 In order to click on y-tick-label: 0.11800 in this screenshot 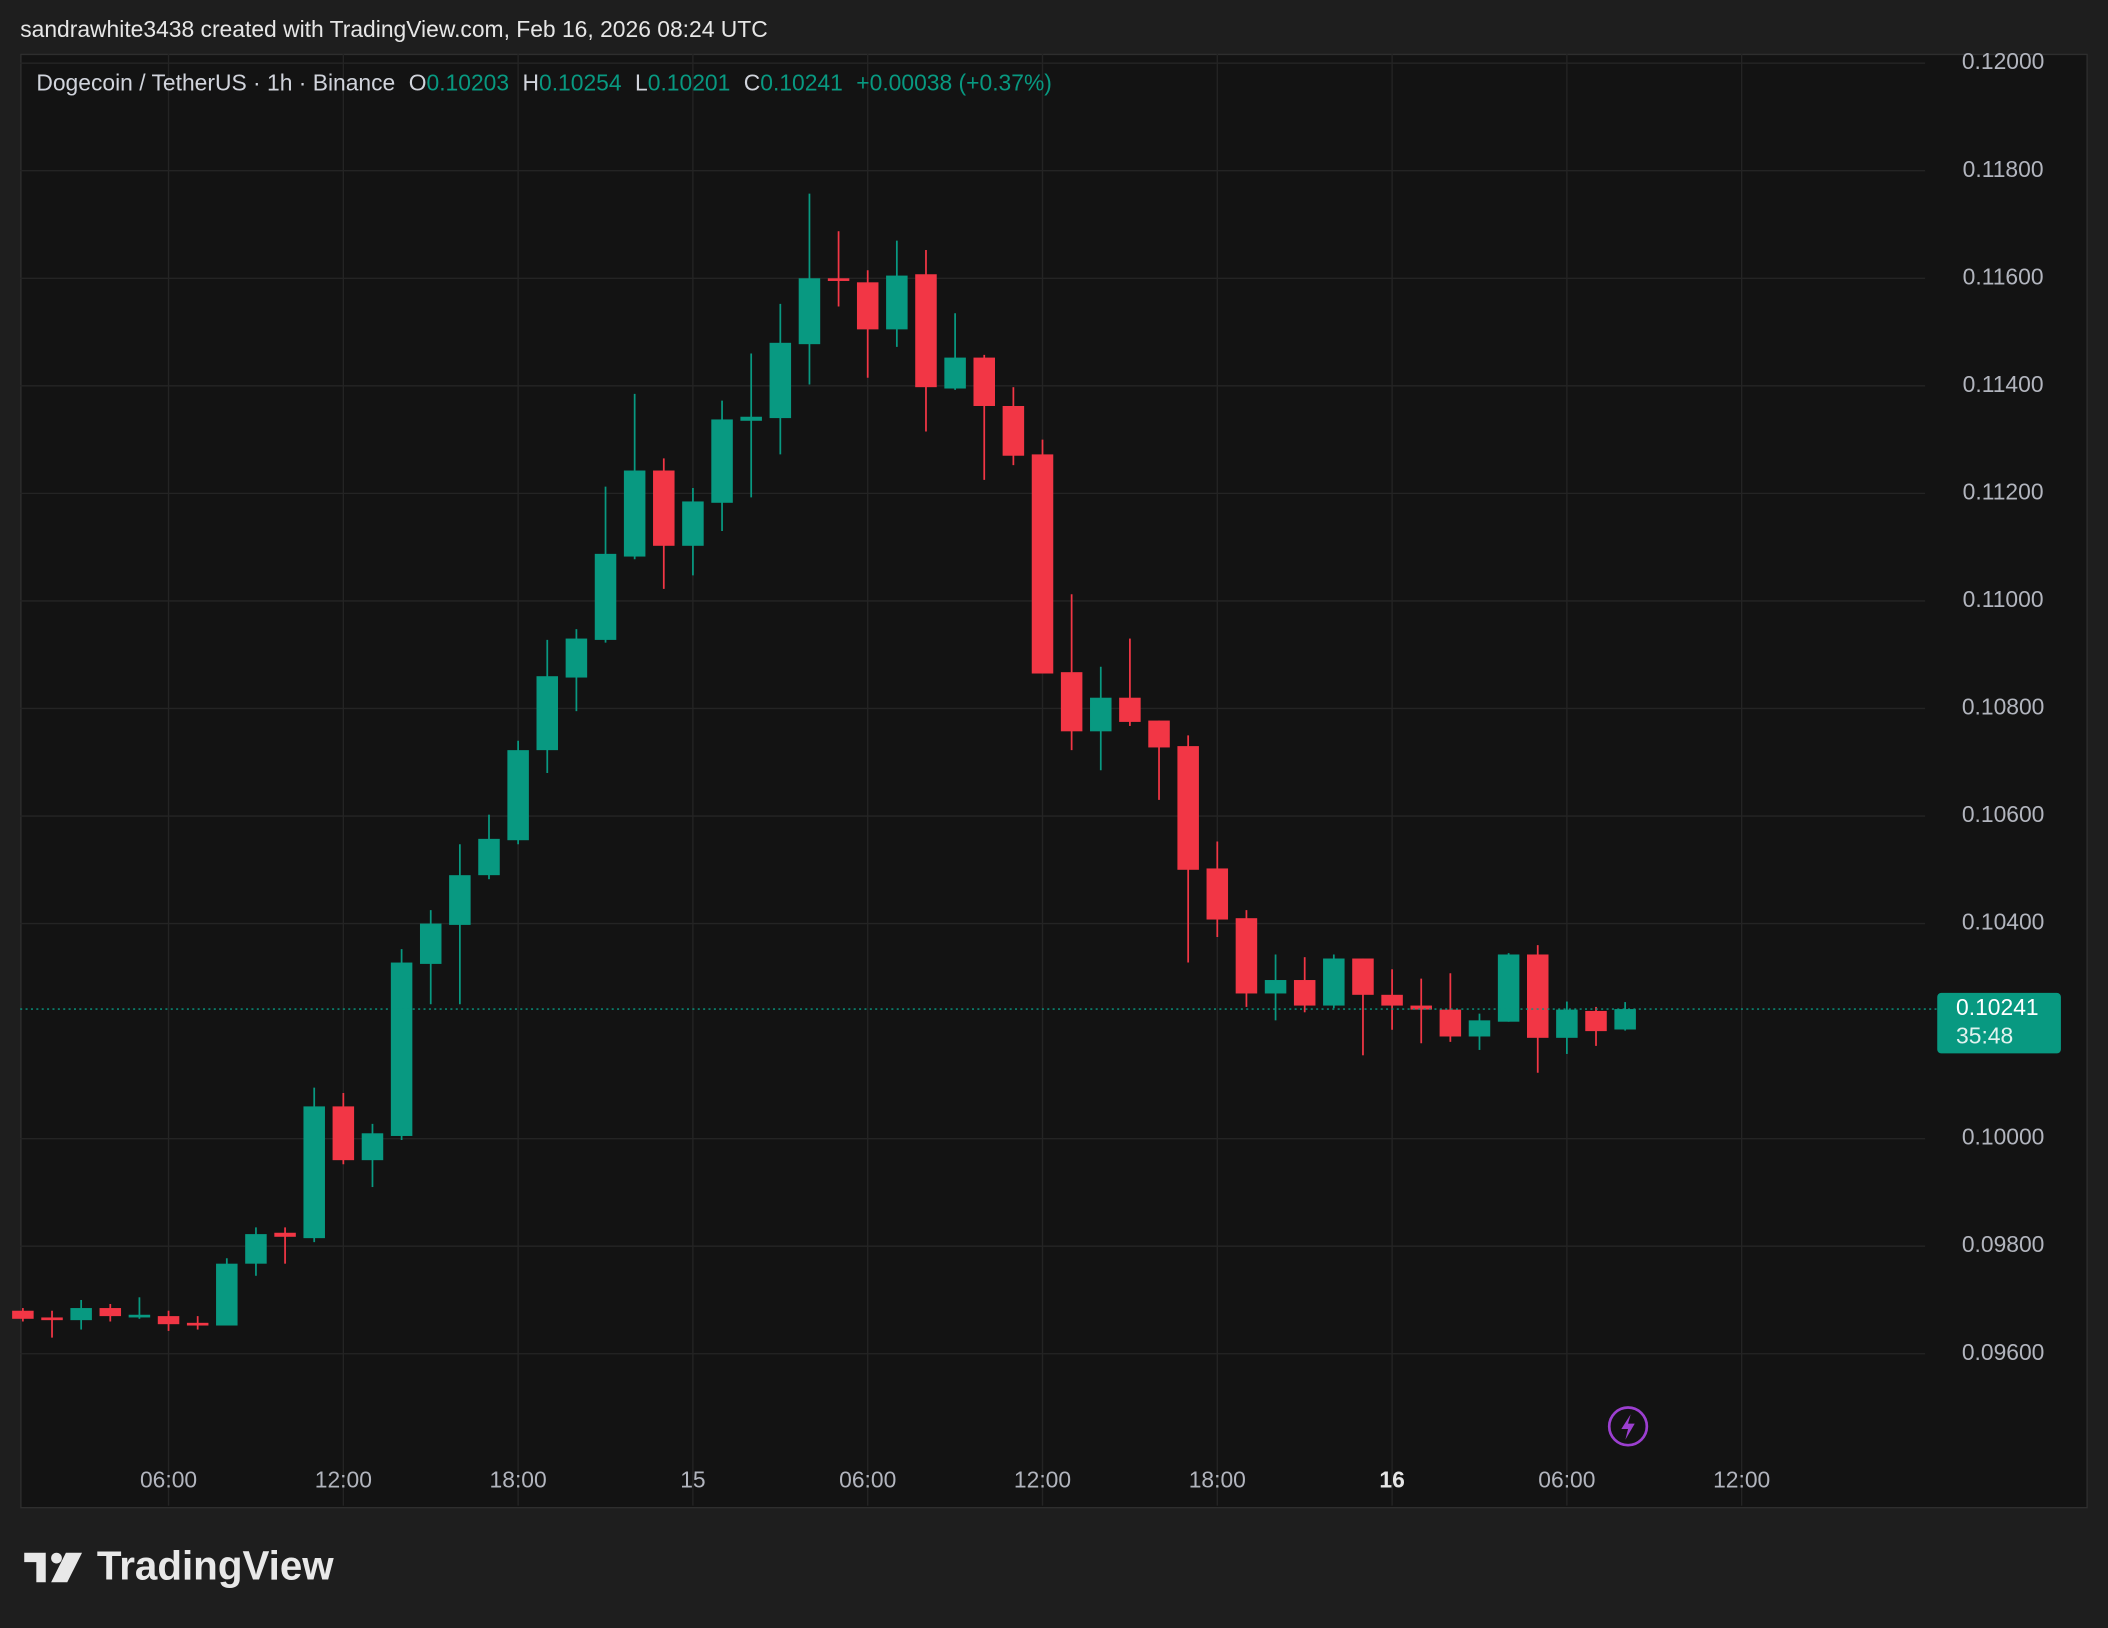, I will do `click(2003, 169)`.